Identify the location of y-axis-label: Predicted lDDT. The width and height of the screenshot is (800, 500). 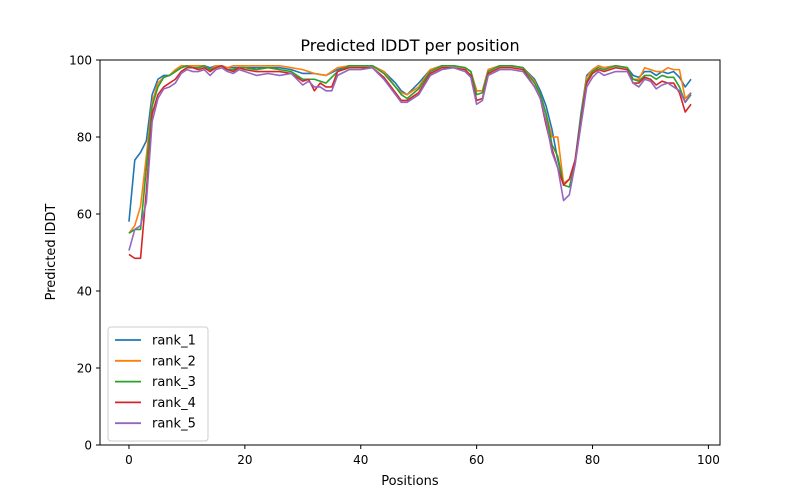
(51, 252).